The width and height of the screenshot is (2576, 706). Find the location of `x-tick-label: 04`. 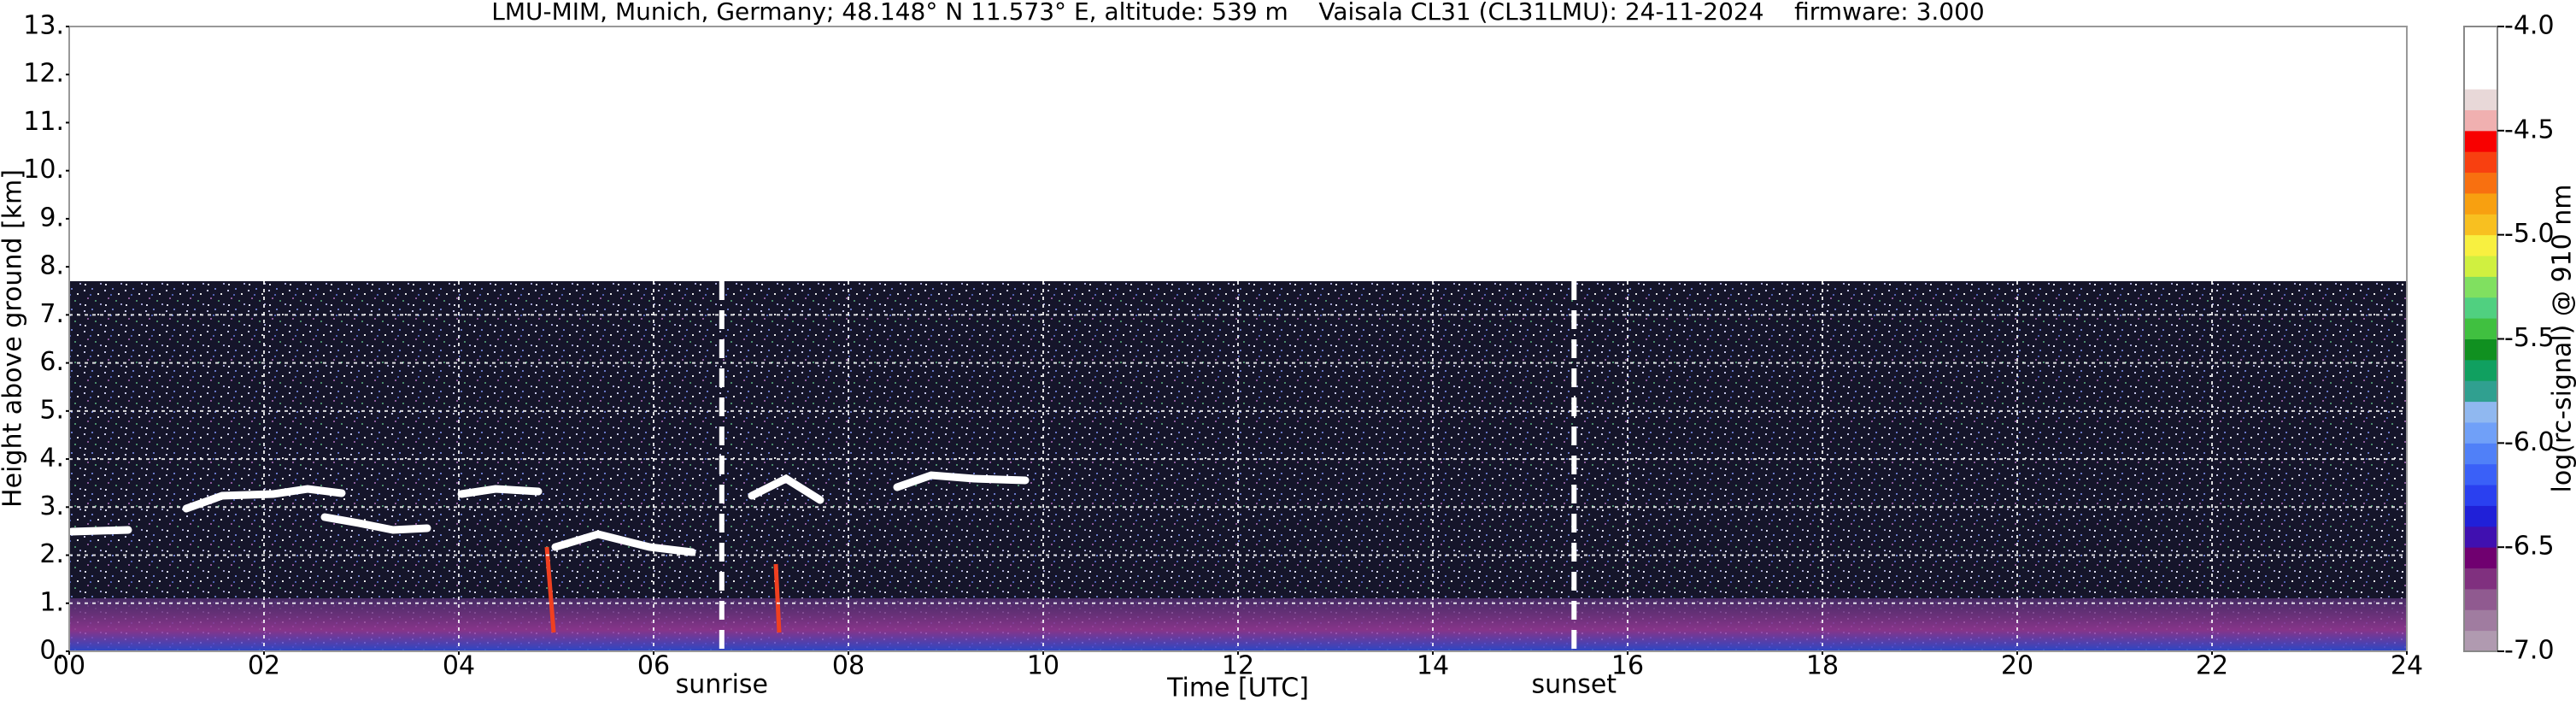

x-tick-label: 04 is located at coordinates (459, 666).